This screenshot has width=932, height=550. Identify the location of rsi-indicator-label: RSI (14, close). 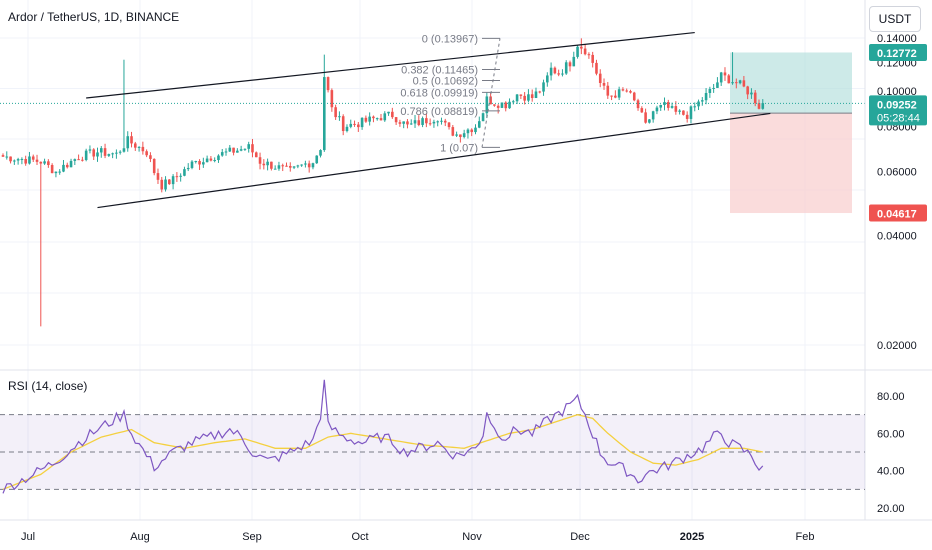
(48, 386).